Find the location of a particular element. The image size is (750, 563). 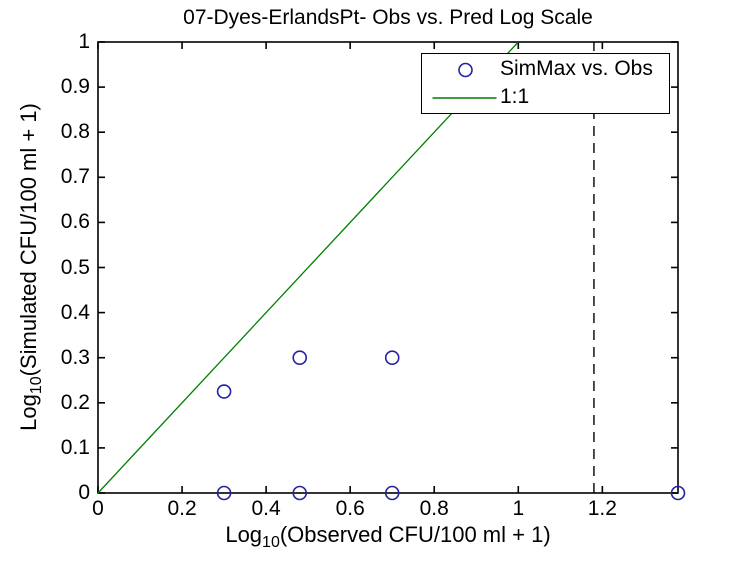

x-axis-label: Log10(Observed CFU/100 ml + 1) is located at coordinates (388, 537).